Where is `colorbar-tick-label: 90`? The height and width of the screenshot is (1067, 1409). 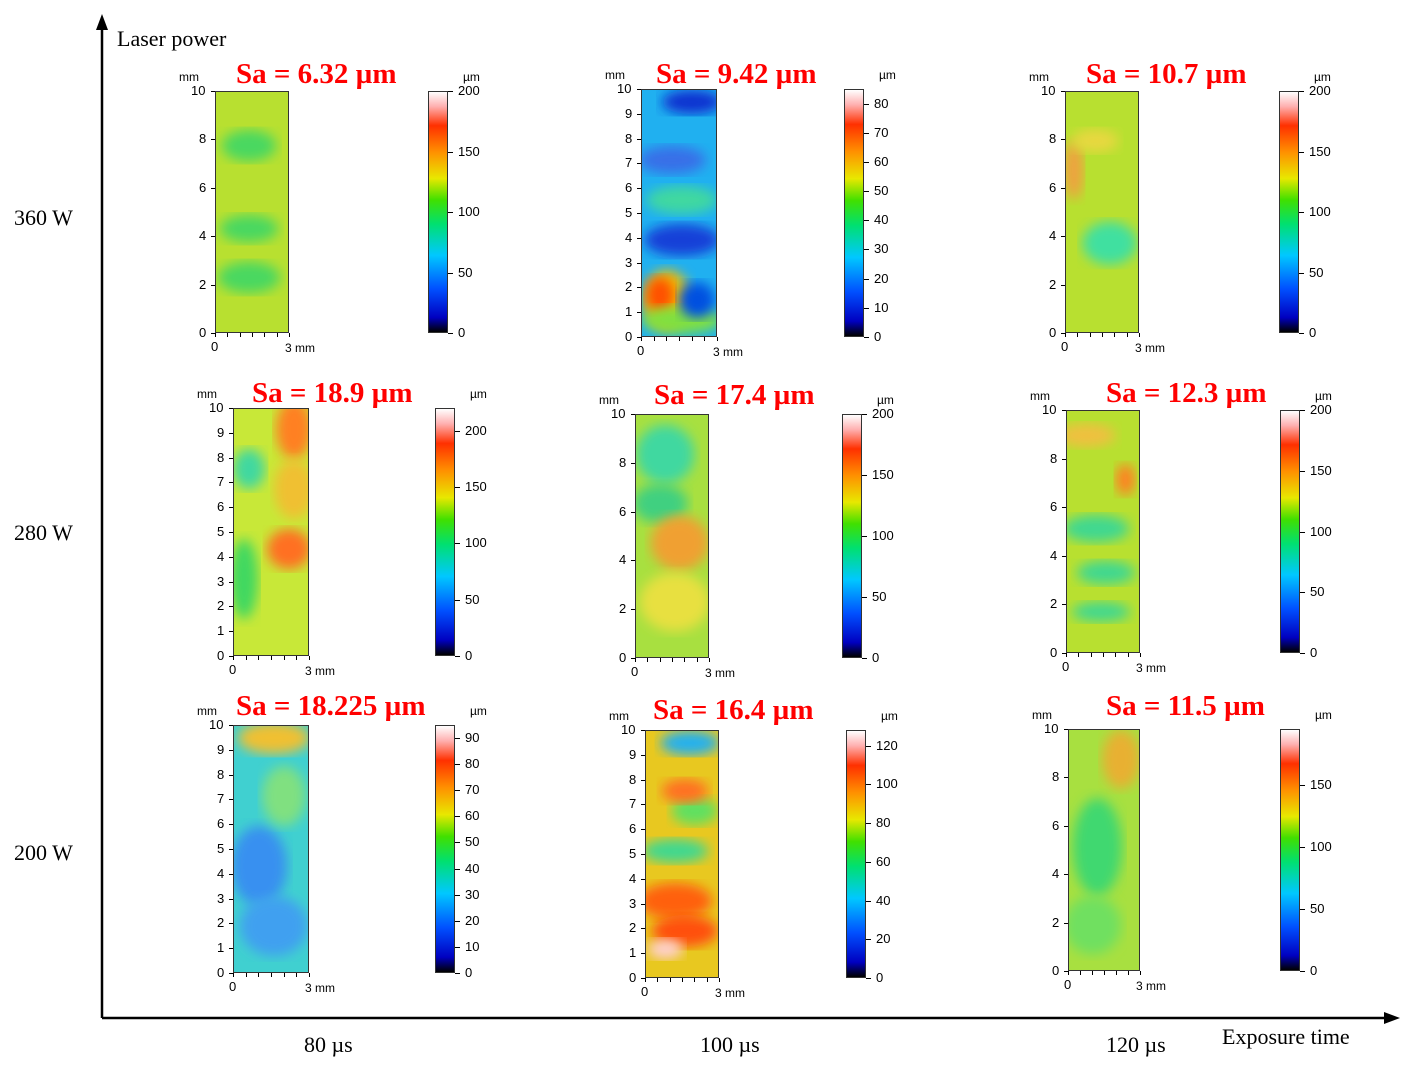
colorbar-tick-label: 90 is located at coordinates (472, 738).